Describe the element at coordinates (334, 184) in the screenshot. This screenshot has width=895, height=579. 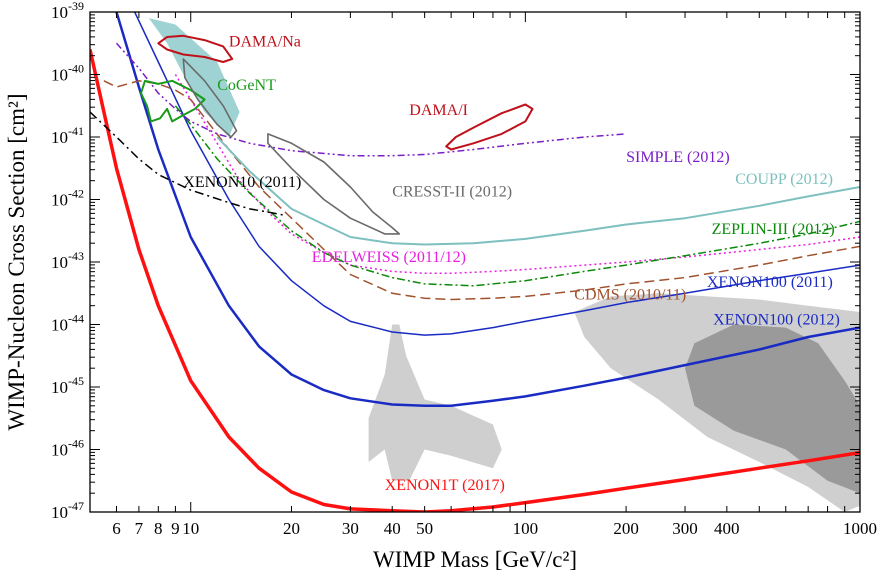
I see `contour-cresst-ii-2012` at that location.